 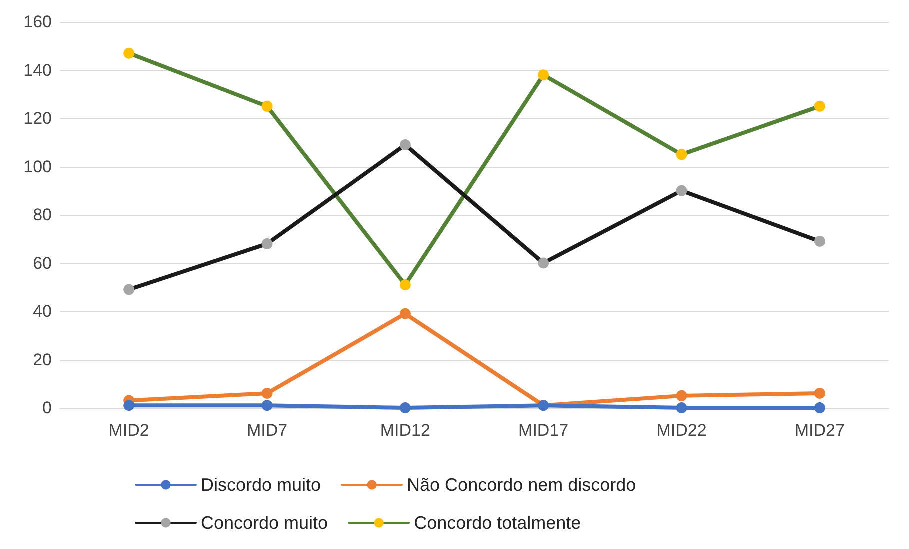 I want to click on x-tick-label: MID17, so click(x=543, y=430).